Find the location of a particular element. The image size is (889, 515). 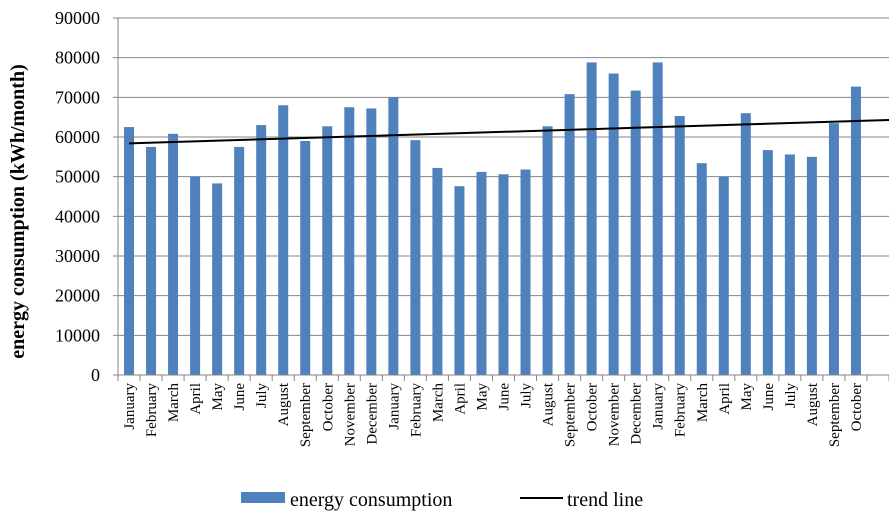

trend-line is located at coordinates (508, 132).